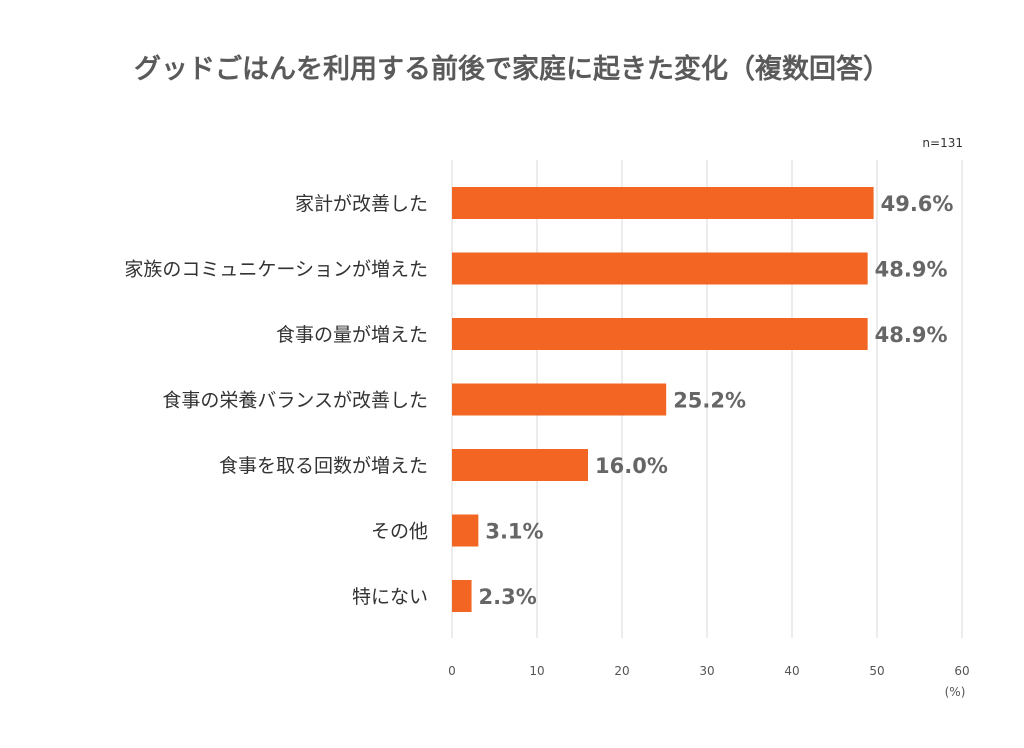 The image size is (1024, 748). I want to click on x-tick-label: 10, so click(536, 671).